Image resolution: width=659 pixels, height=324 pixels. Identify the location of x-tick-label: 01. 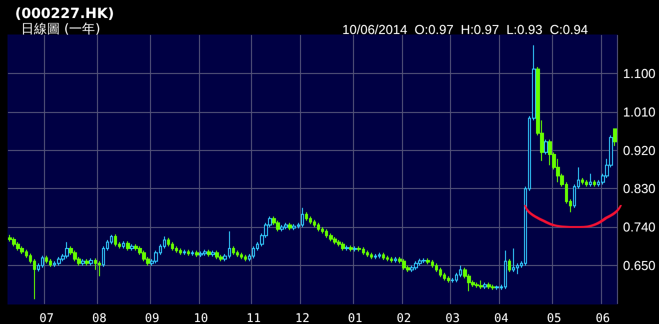
(355, 317).